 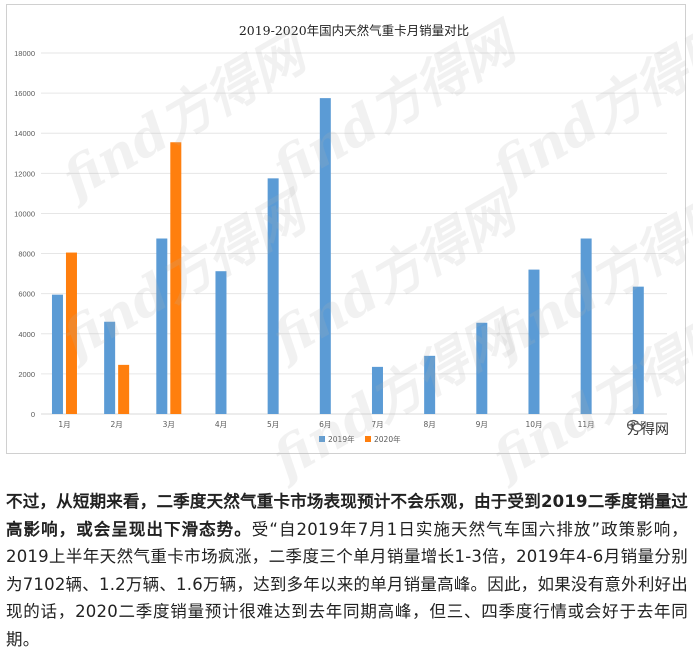 I want to click on y-tick-label: 16000, so click(x=24, y=93).